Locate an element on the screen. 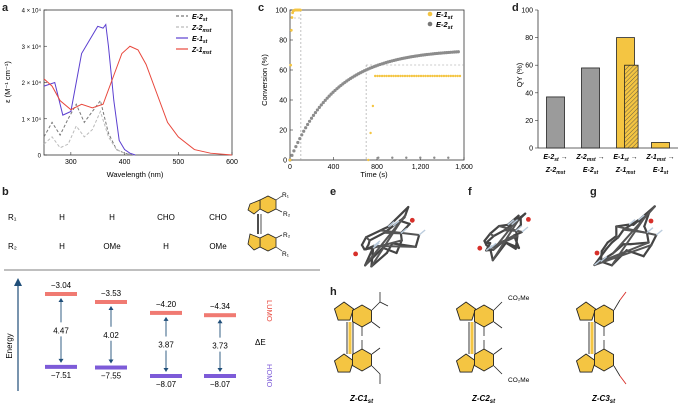 Image resolution: width=685 pixels, height=407 pixels. a-ylabel: ε (M⁻¹ cm⁻¹) is located at coordinates (7, 82).